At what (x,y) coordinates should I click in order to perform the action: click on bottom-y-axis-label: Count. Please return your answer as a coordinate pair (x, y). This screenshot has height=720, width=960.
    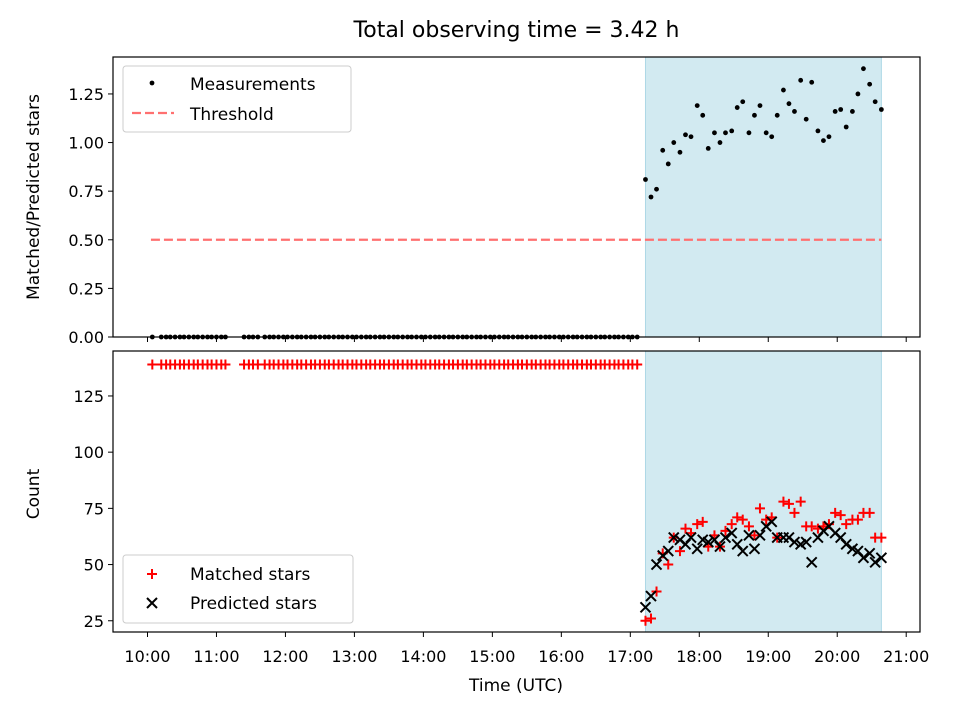
    Looking at the image, I should click on (34, 493).